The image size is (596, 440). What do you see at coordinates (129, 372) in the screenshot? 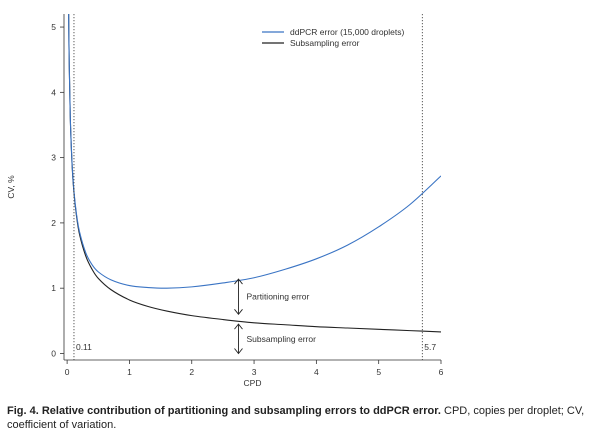
I see `x-tick-label: 1` at bounding box center [129, 372].